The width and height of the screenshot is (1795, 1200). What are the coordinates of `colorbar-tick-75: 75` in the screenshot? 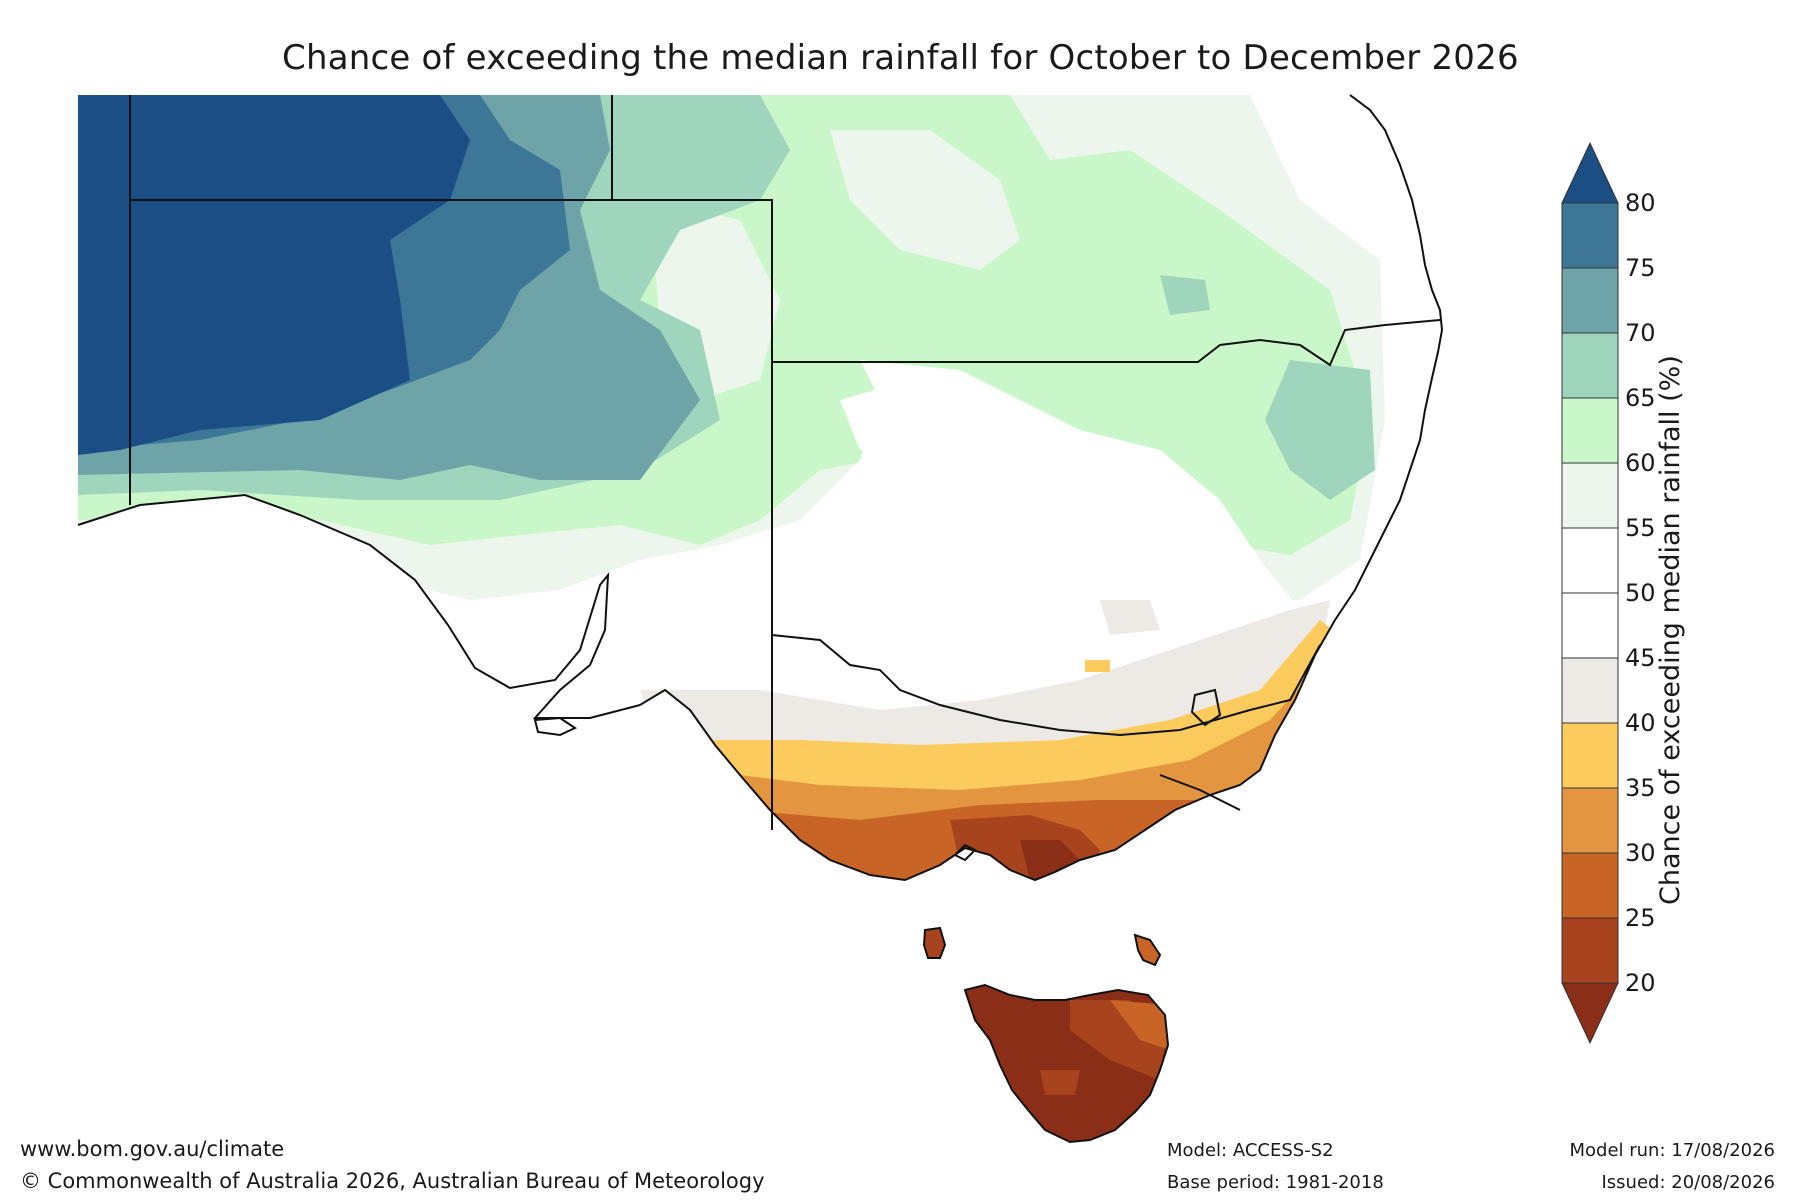 It's located at (1640, 268).